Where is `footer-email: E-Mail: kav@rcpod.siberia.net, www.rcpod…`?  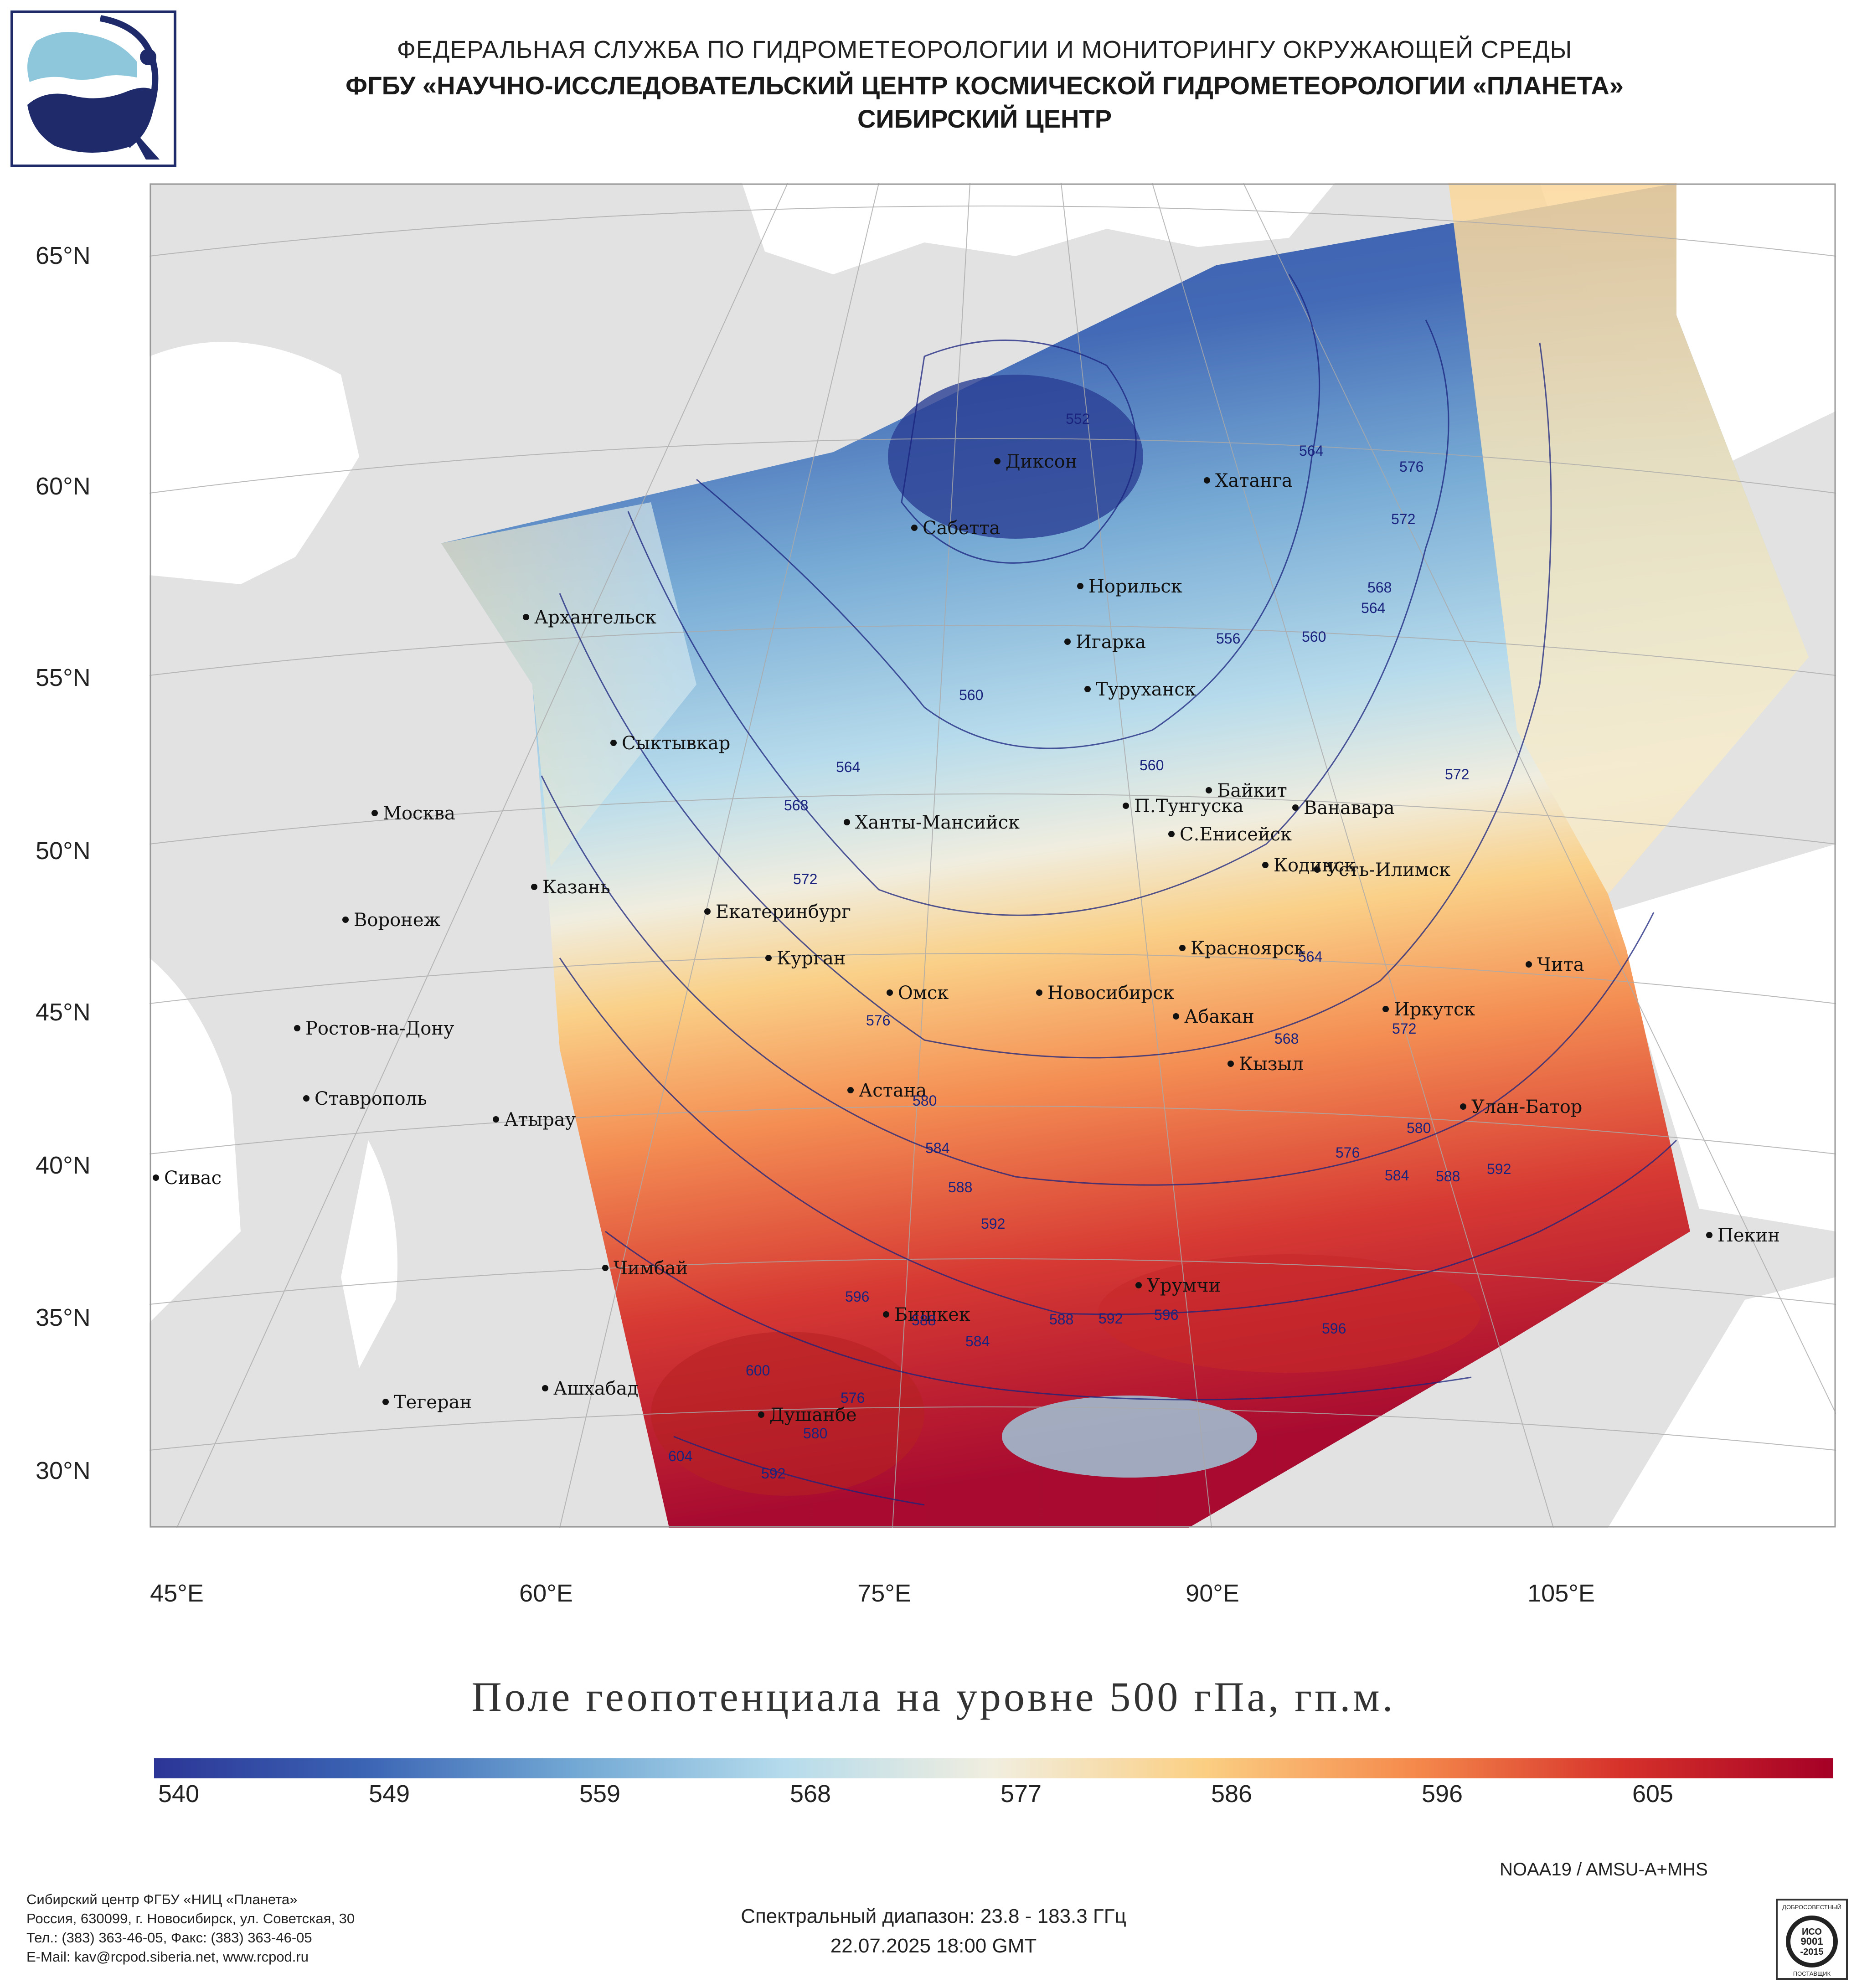 footer-email: E-Mail: kav@rcpod.siberia.net, www.rcpod… is located at coordinates (167, 1957).